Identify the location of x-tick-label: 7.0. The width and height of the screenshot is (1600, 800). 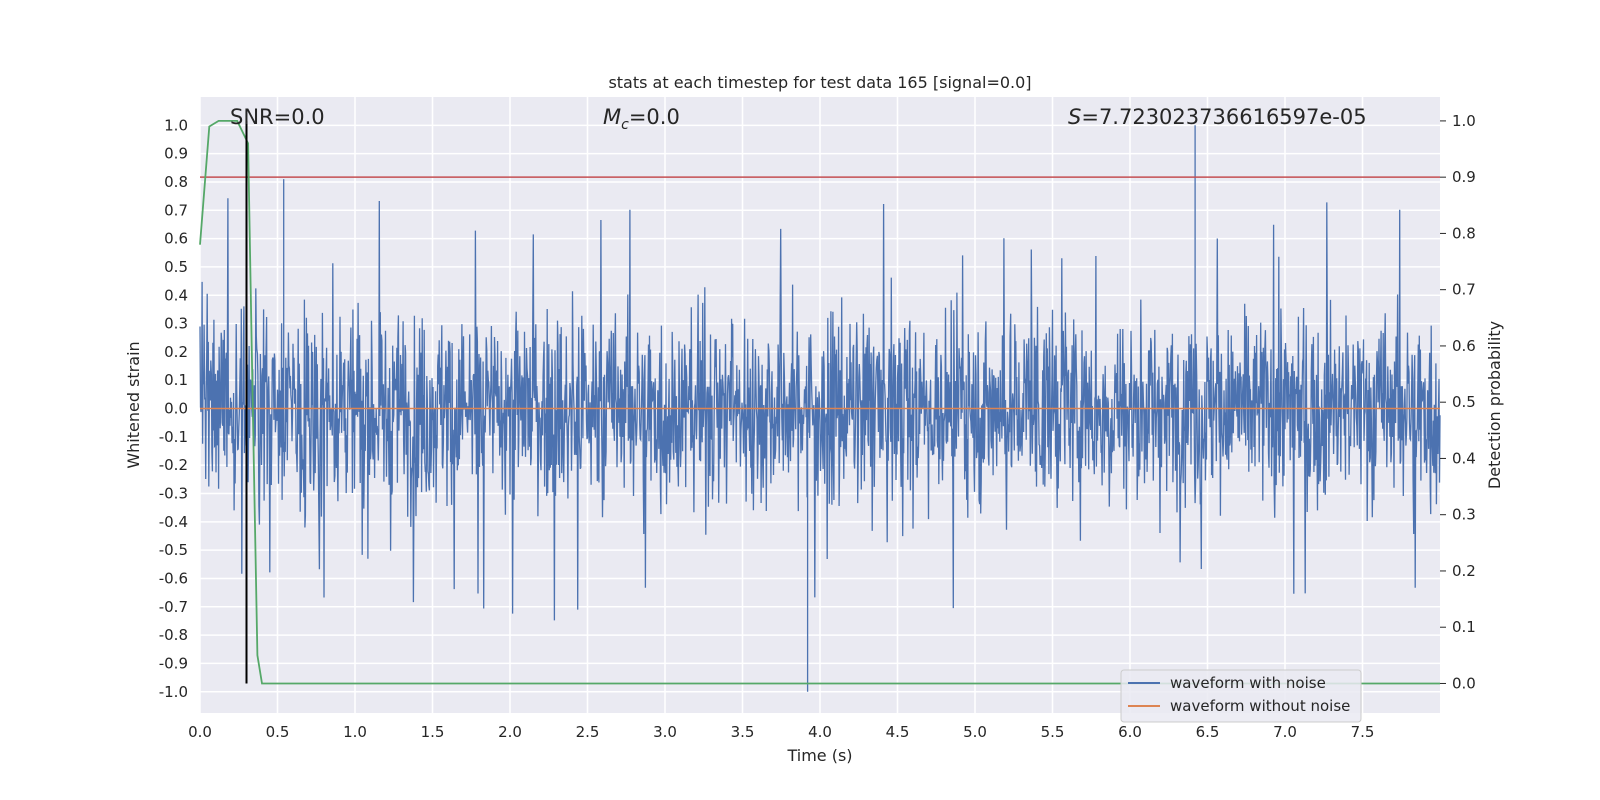
(1285, 732).